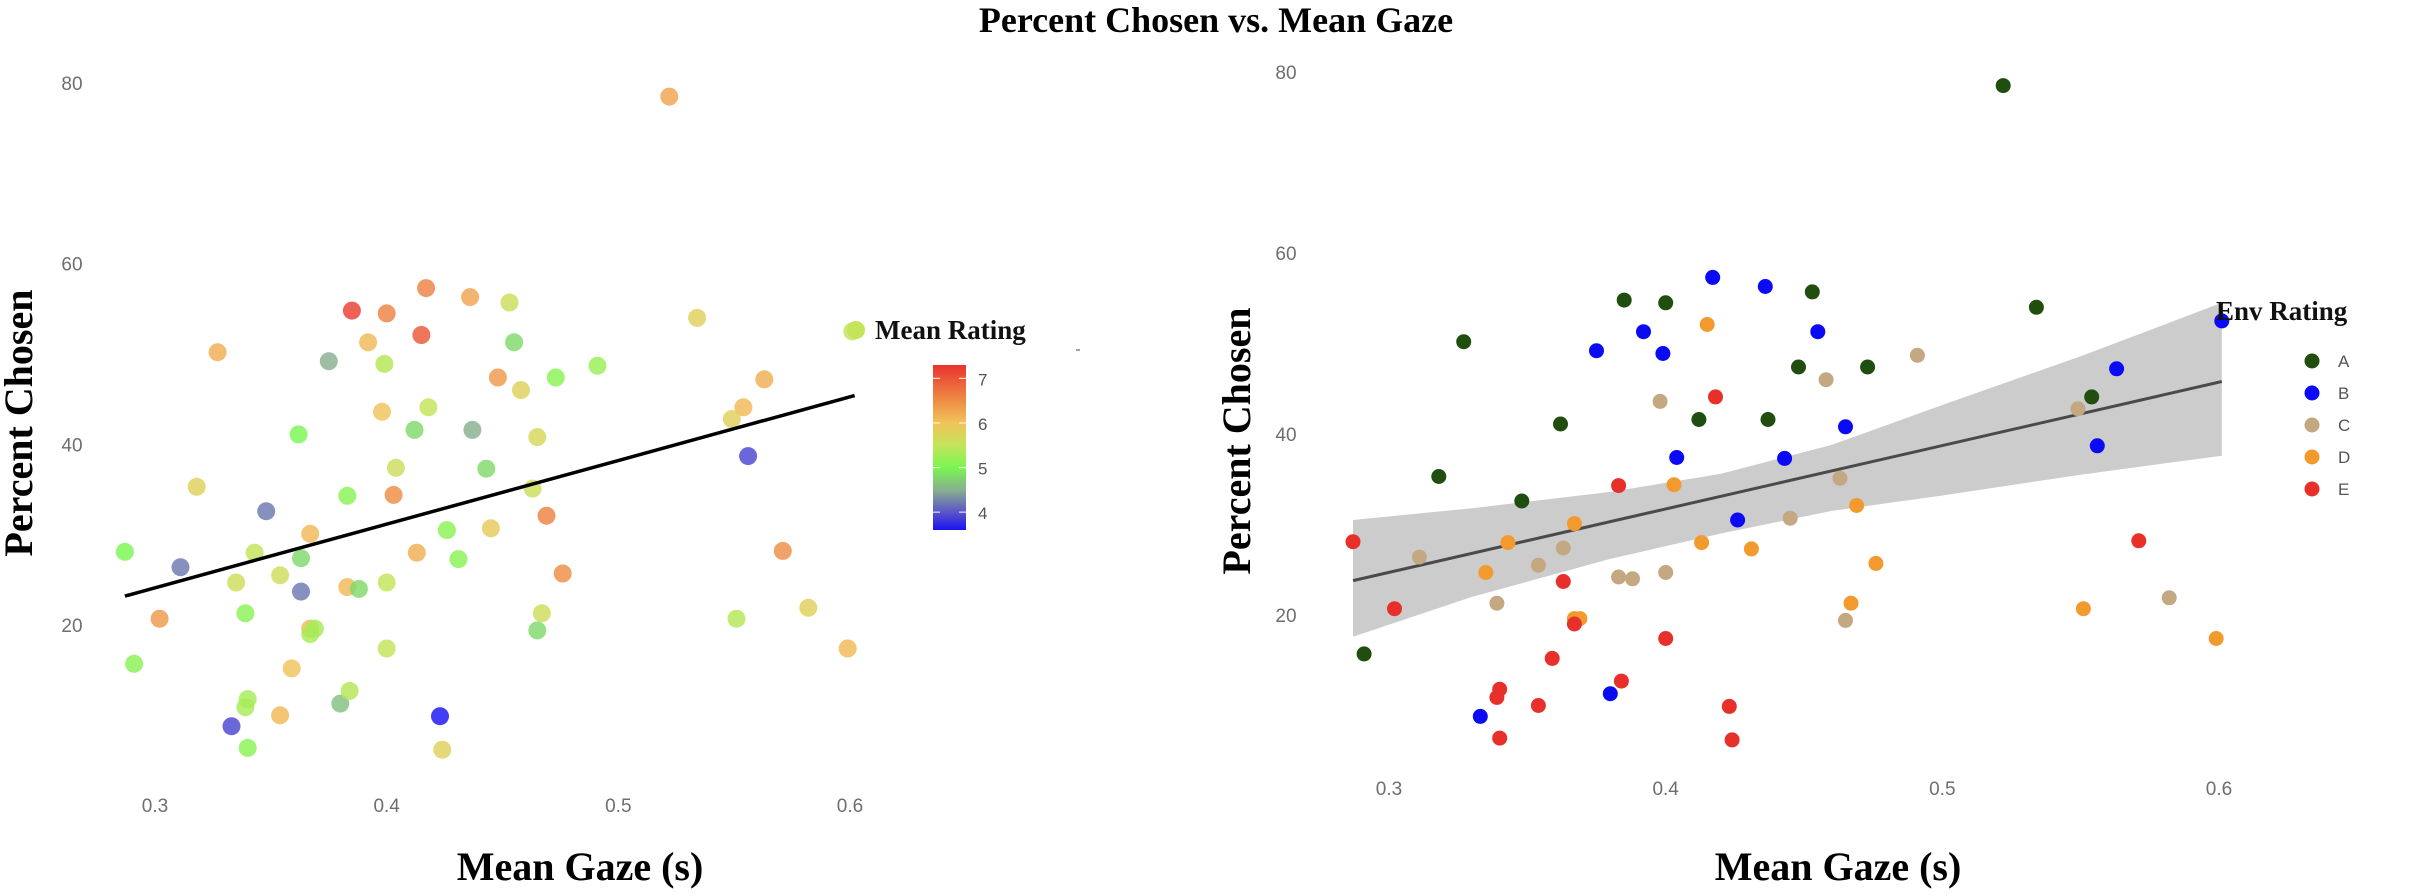 The height and width of the screenshot is (896, 2412). Describe the element at coordinates (2344, 425) in the screenshot. I see `legend-label-c: C` at that location.